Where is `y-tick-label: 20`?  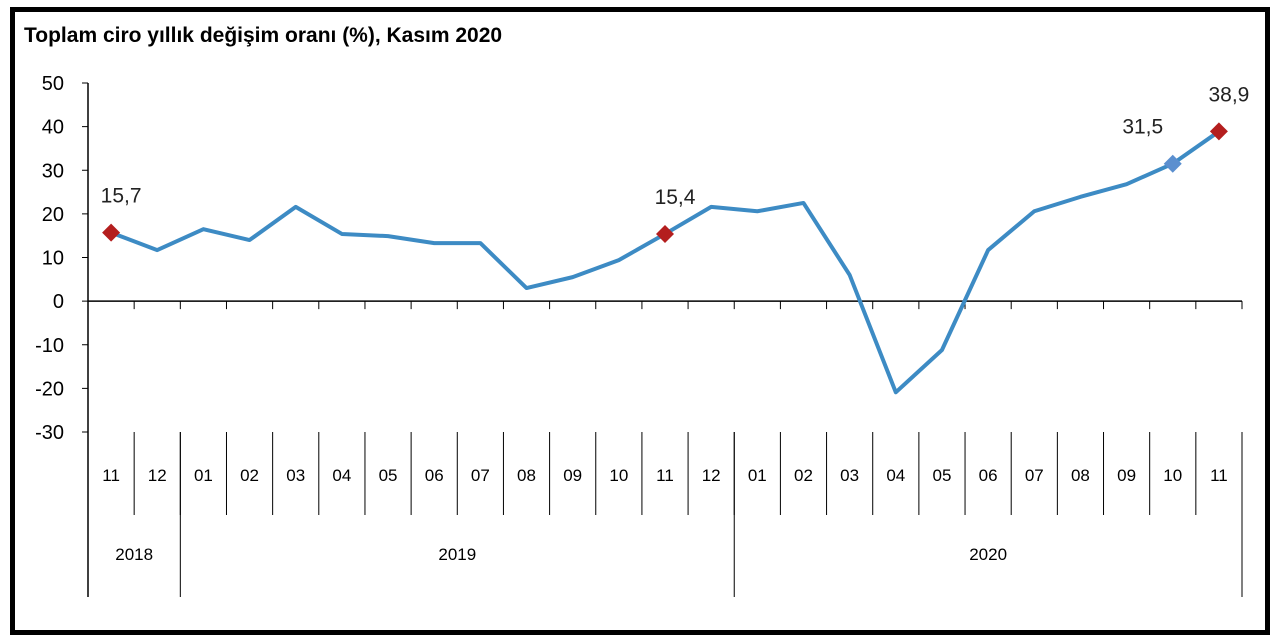
y-tick-label: 20 is located at coordinates (53, 215).